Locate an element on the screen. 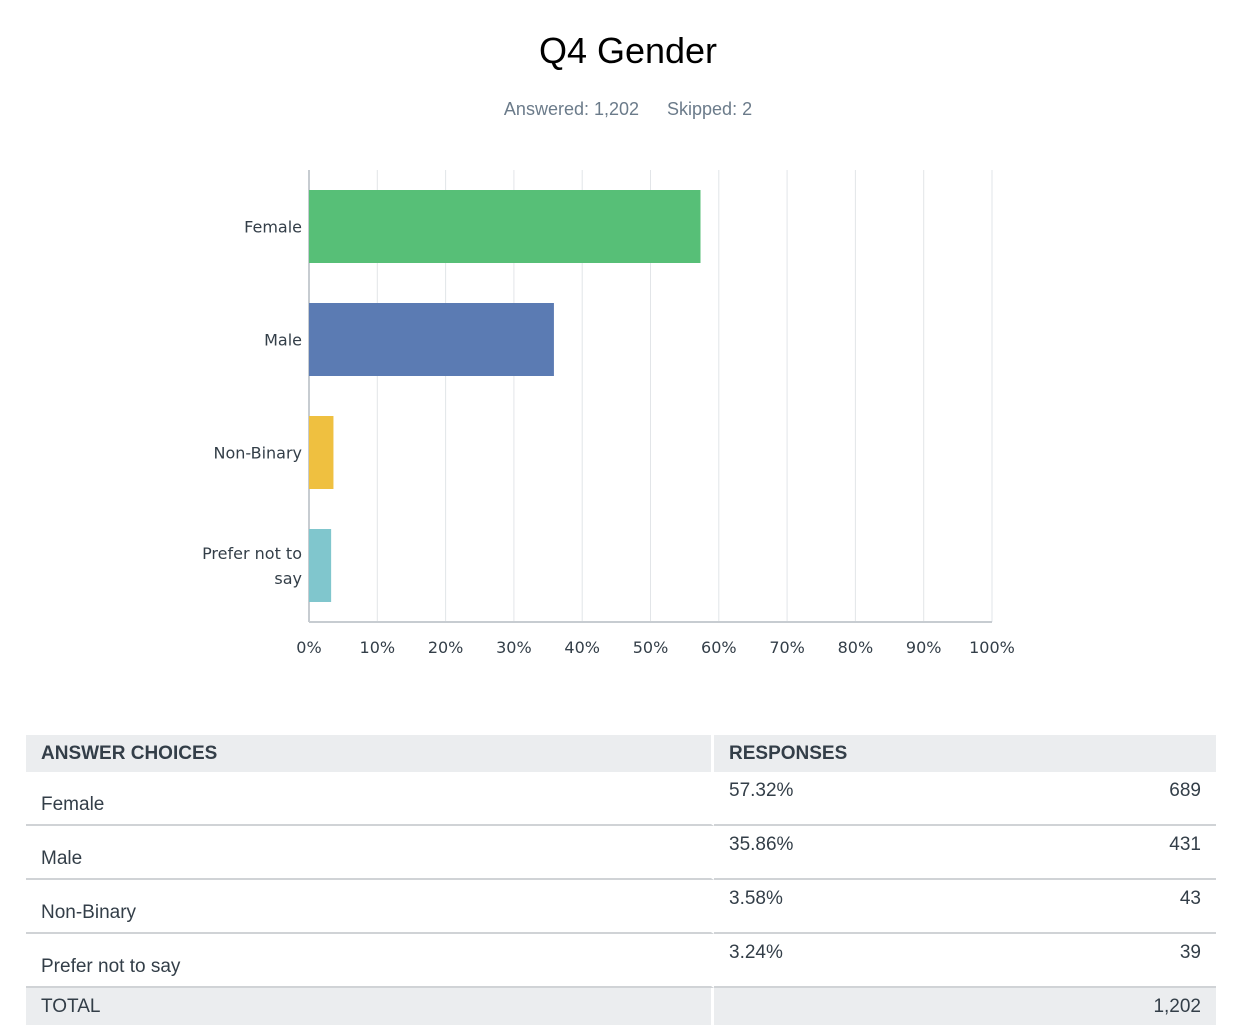  response-stats: Answered: 1,202 Skipped: 2 is located at coordinates (628, 109).